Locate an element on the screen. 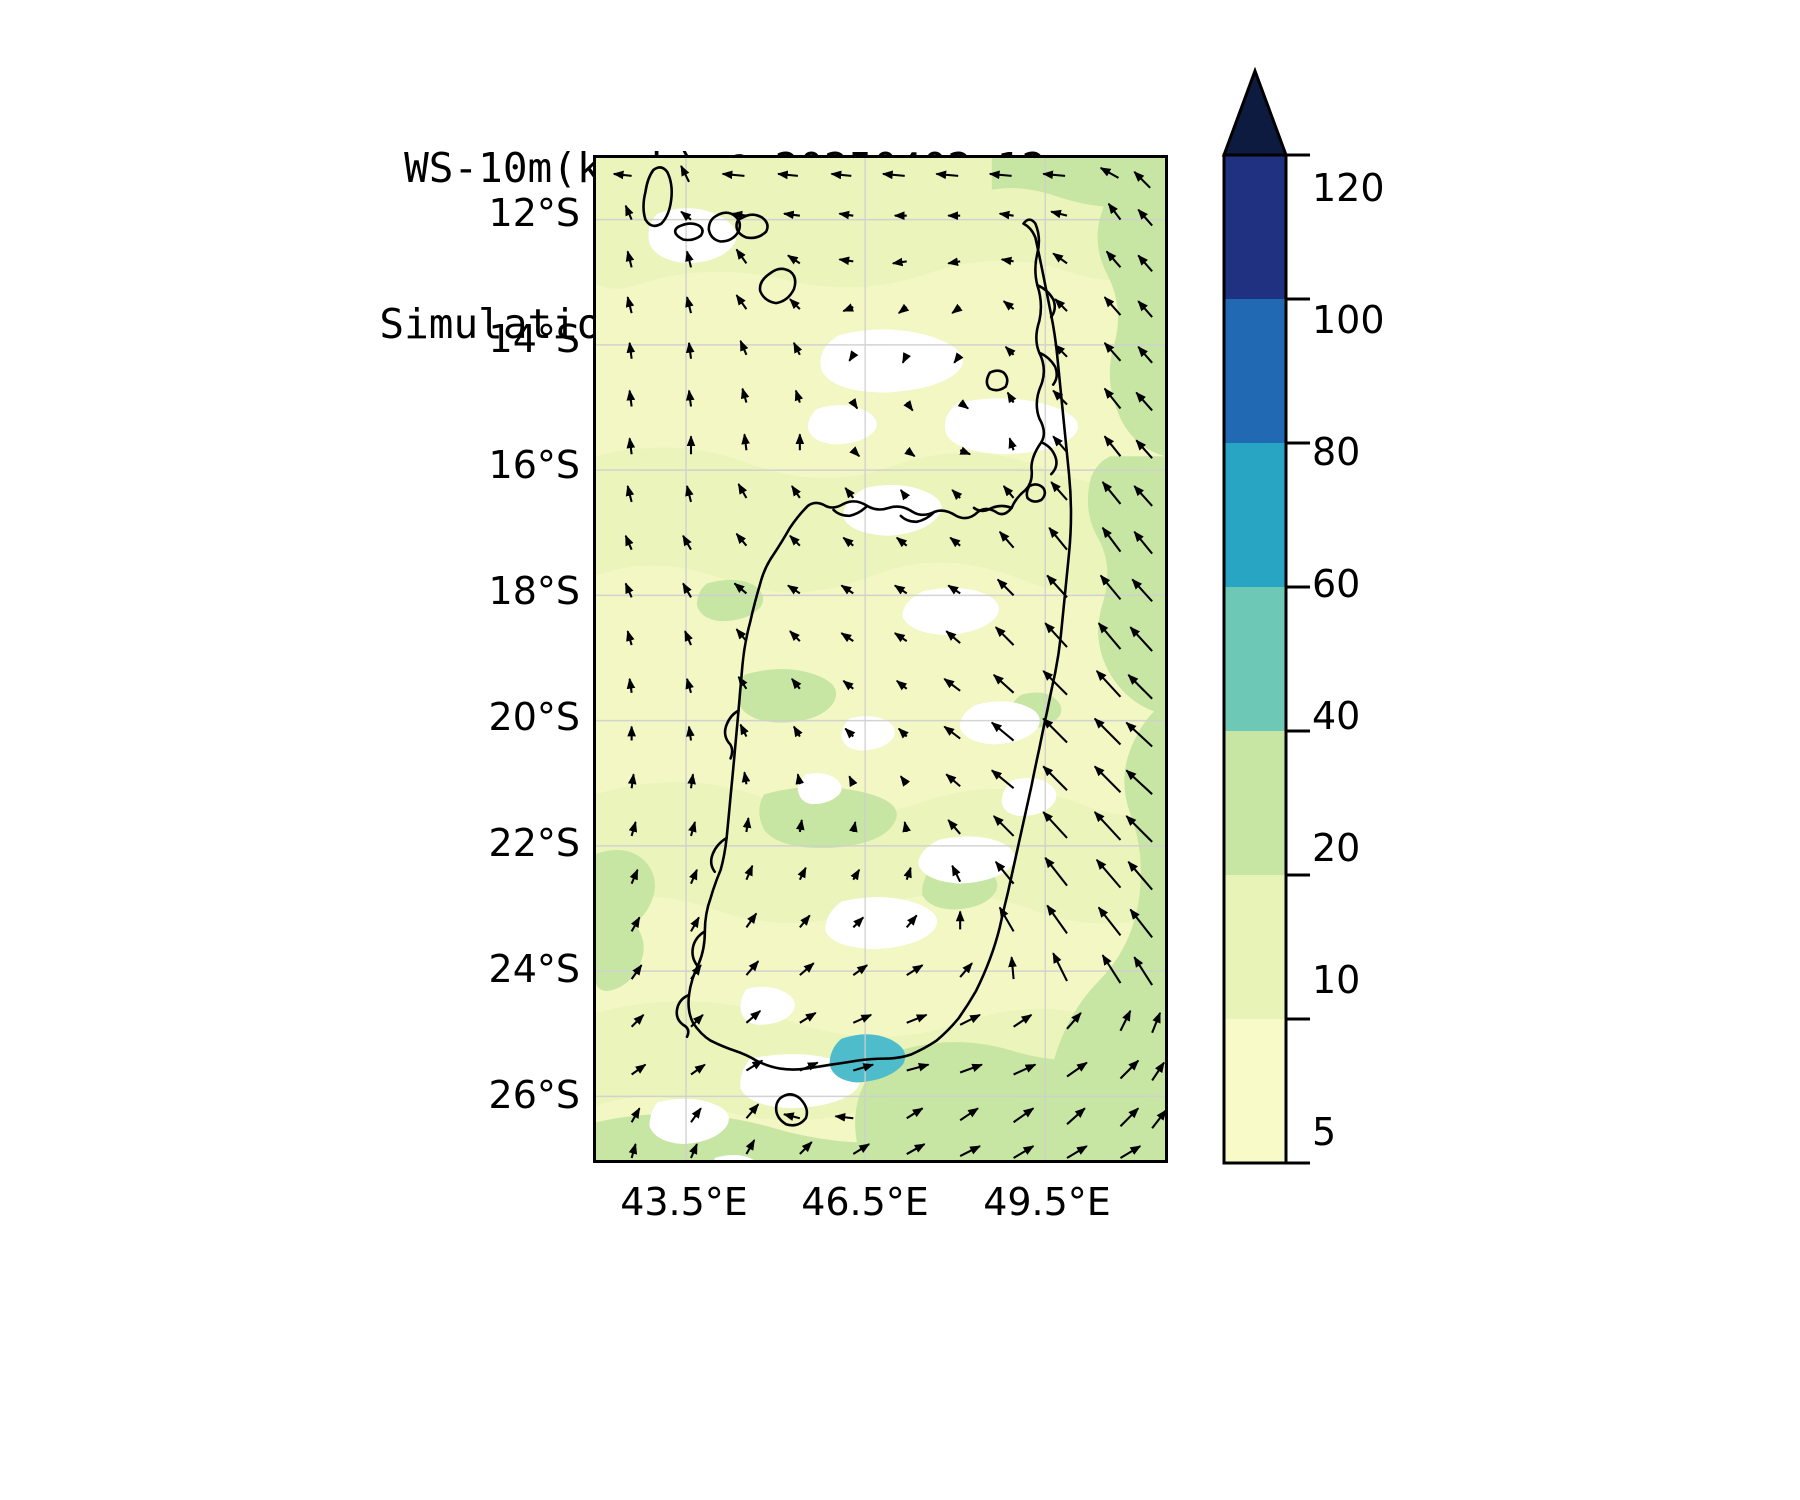  colorbar-ticks is located at coordinates (1298, 659).